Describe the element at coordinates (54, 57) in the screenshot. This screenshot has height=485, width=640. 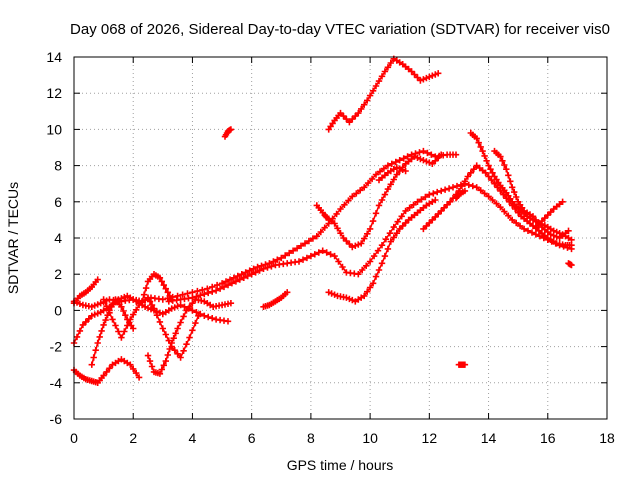
I see `y-tick-label: 14` at that location.